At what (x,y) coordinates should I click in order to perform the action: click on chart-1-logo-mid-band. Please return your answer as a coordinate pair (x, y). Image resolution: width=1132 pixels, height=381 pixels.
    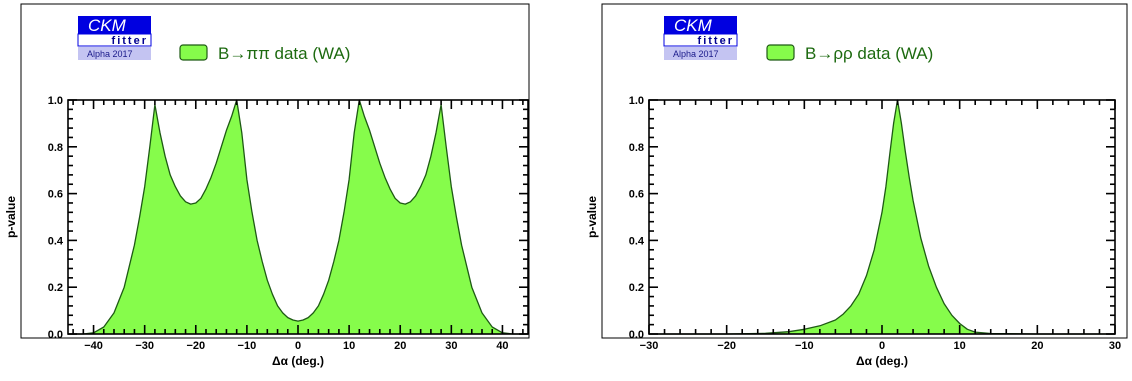
    Looking at the image, I should click on (114, 40).